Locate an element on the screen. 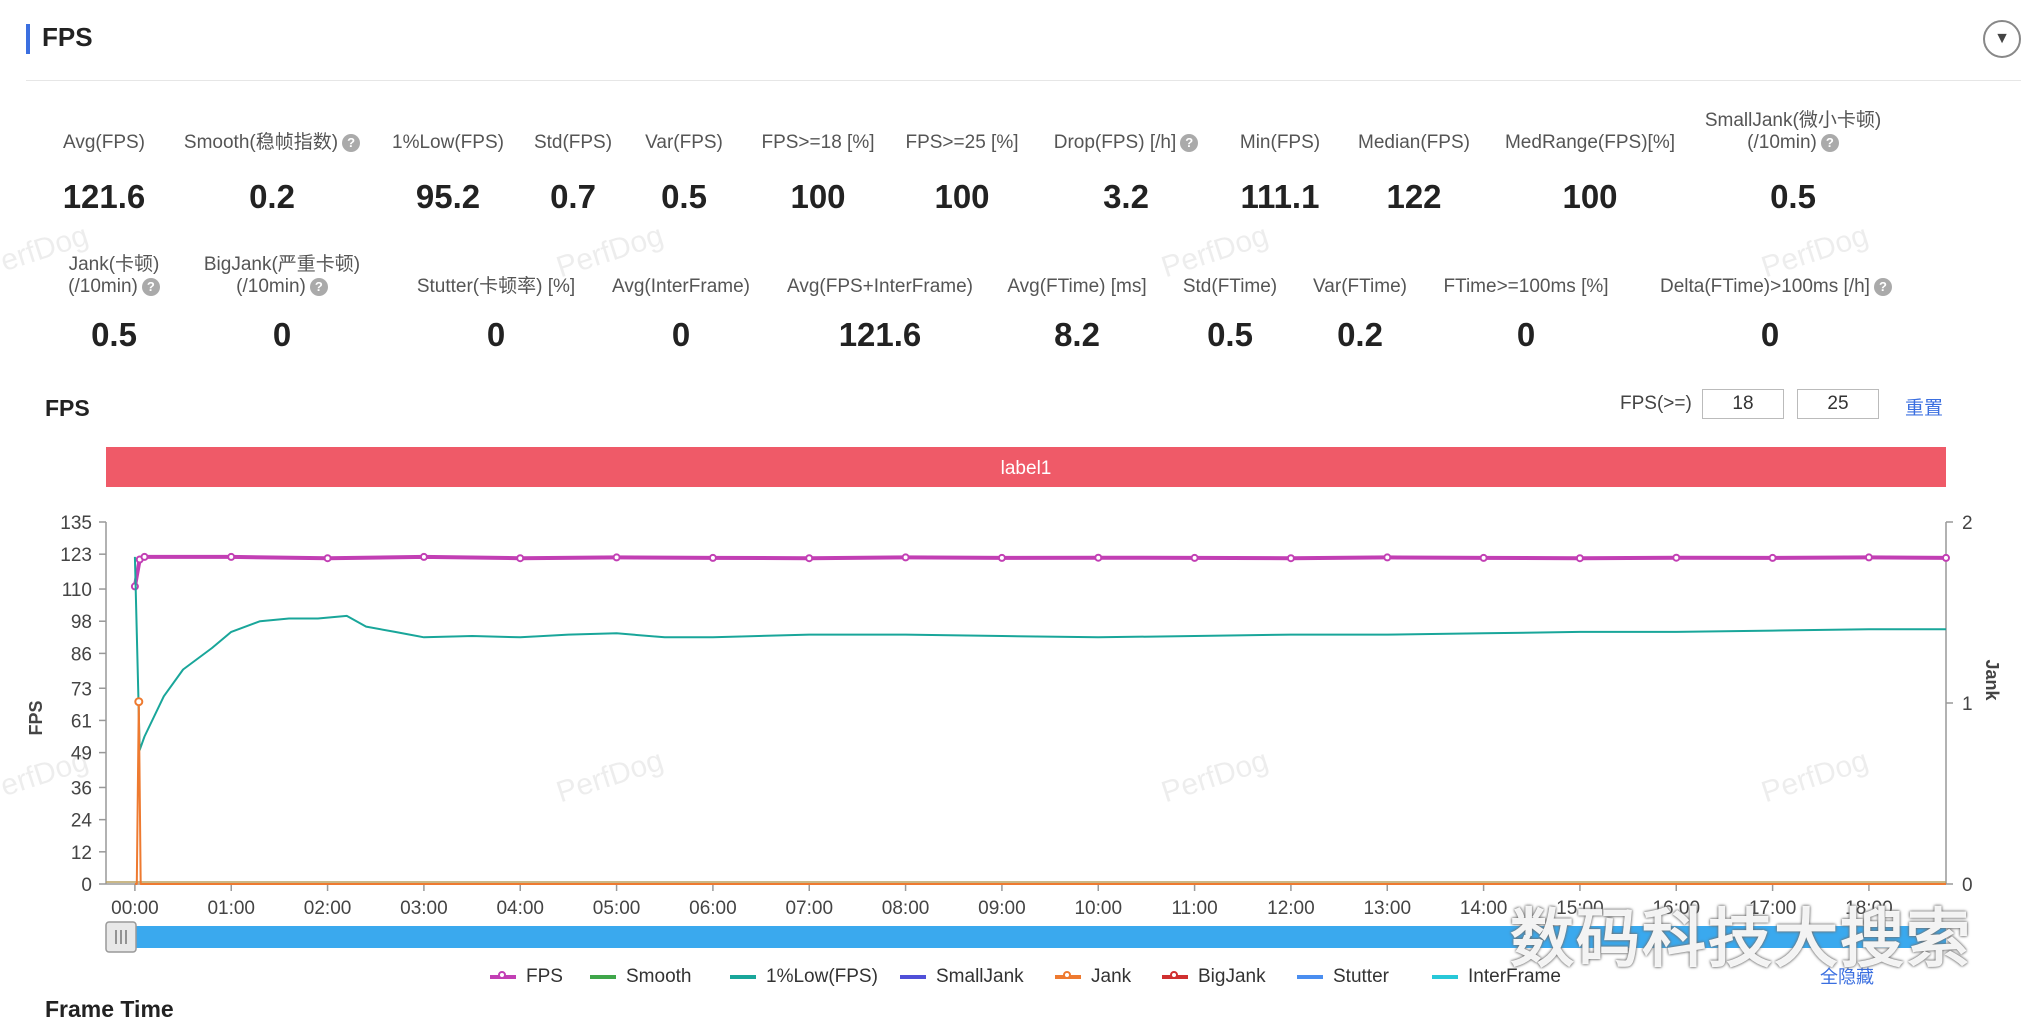  metric-label-text: Var(FPS) is located at coordinates (684, 142).